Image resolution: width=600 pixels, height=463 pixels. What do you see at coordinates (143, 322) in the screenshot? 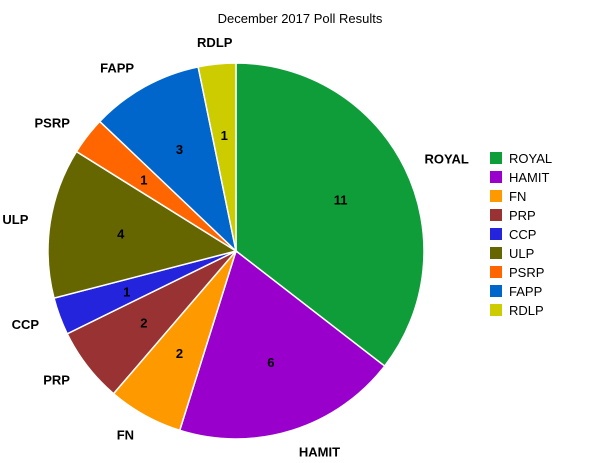
I see `slice-value-label-prp: 2` at bounding box center [143, 322].